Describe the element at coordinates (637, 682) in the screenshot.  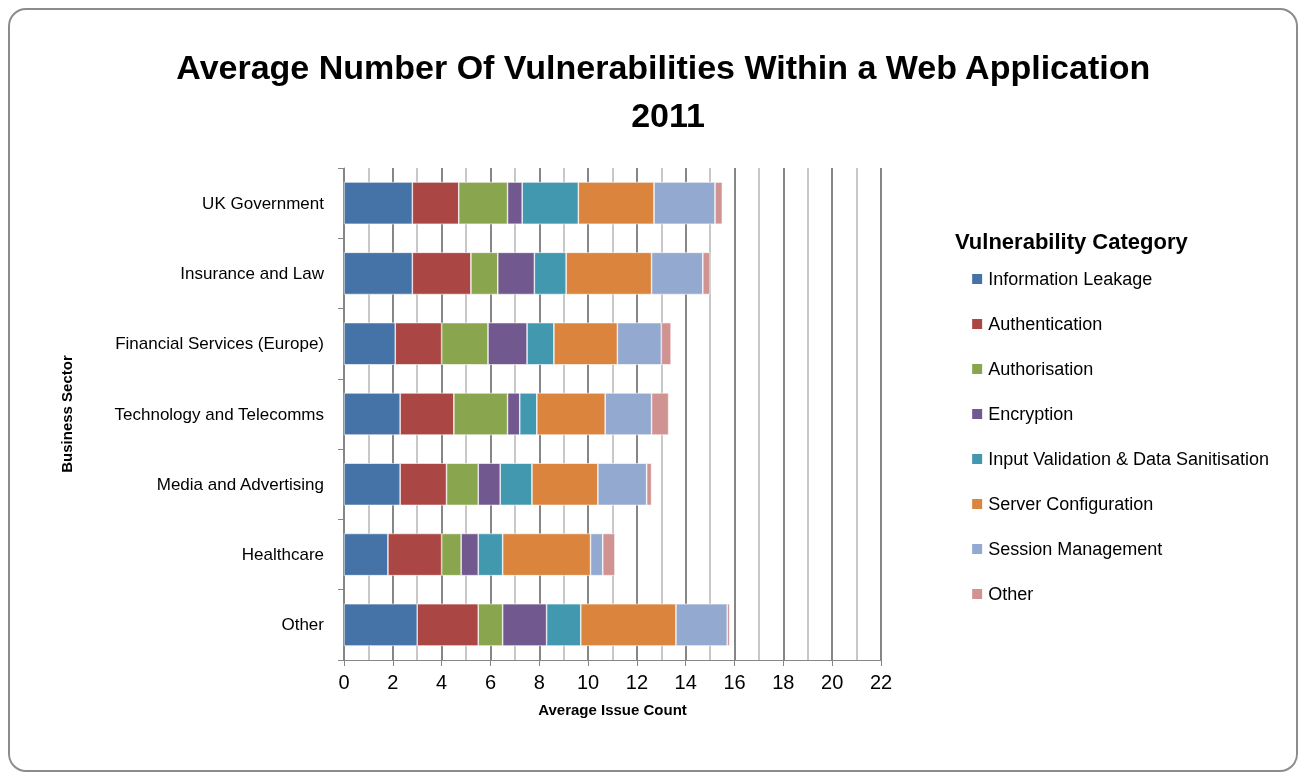
I see `x-tick-label: 12` at that location.